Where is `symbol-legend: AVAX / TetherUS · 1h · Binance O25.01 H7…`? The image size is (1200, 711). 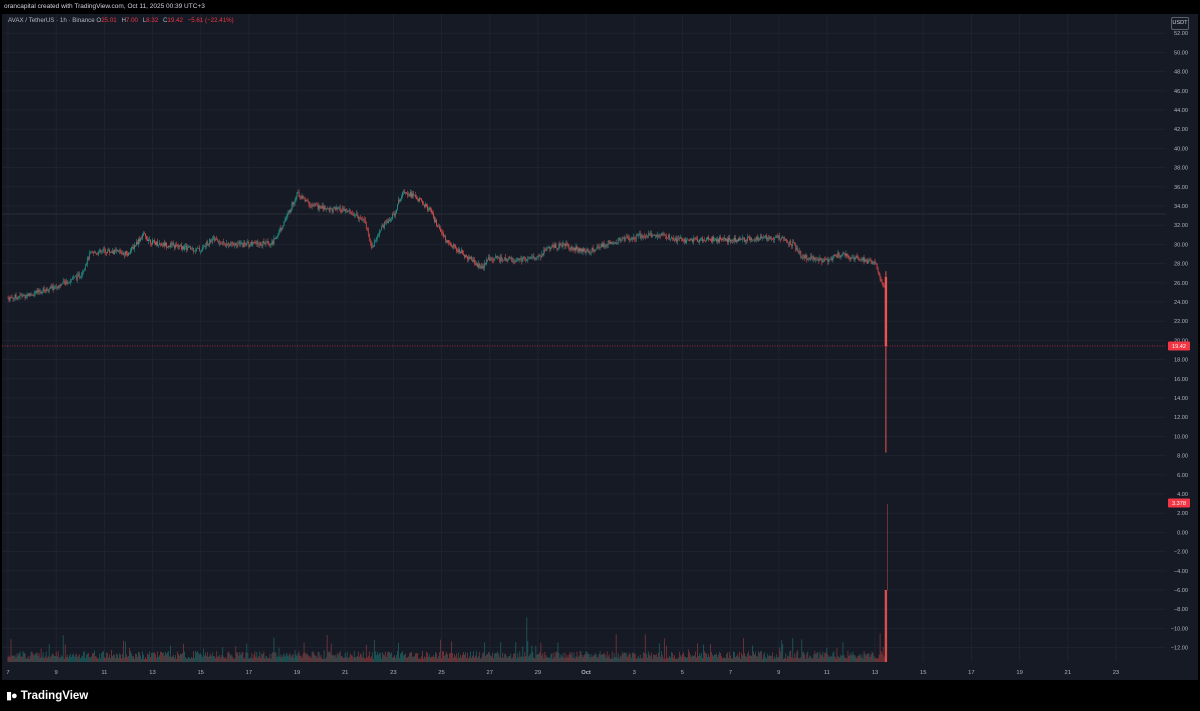 symbol-legend: AVAX / TetherUS · 1h · Binance O25.01 H7… is located at coordinates (122, 21).